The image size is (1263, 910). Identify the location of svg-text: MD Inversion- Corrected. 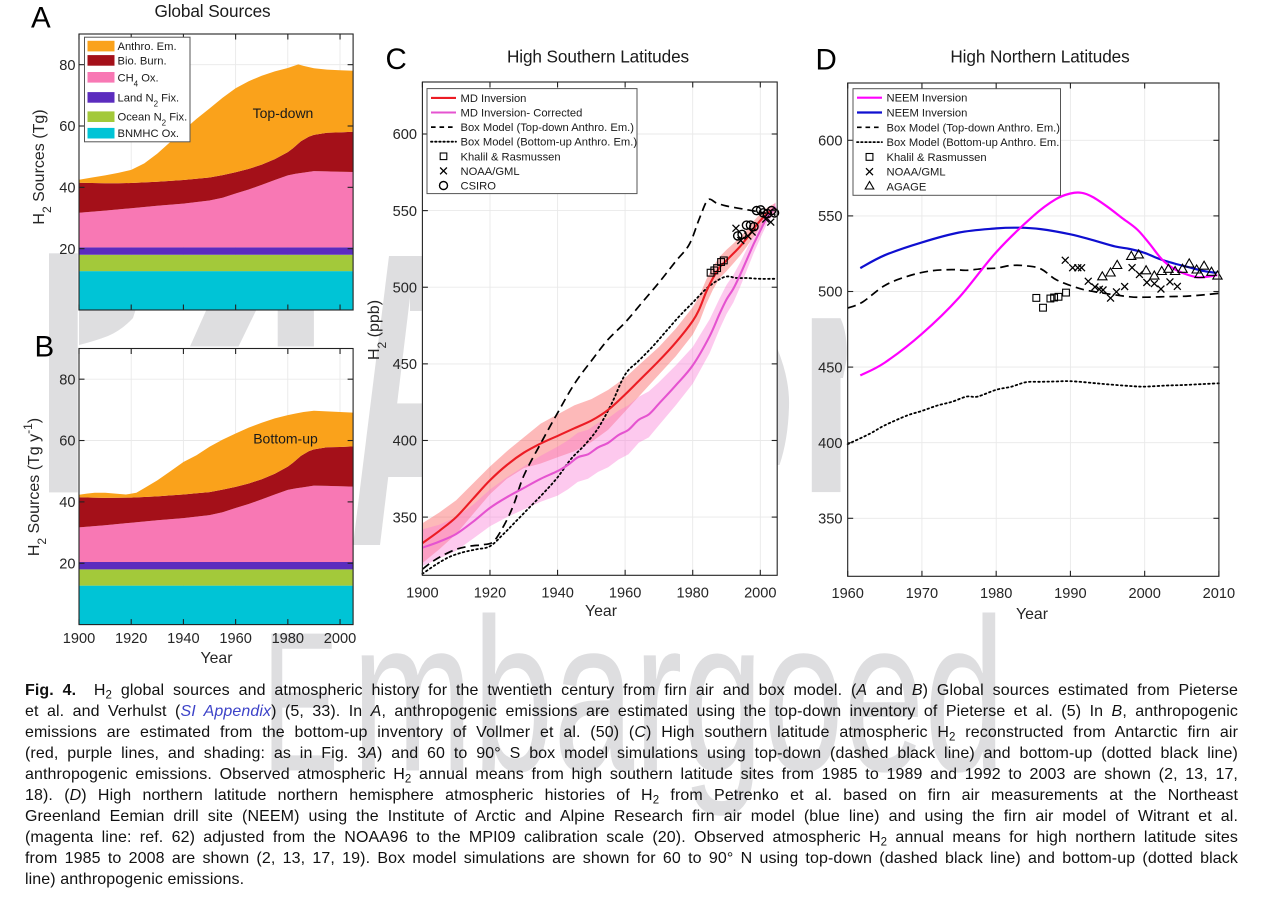
(522, 114).